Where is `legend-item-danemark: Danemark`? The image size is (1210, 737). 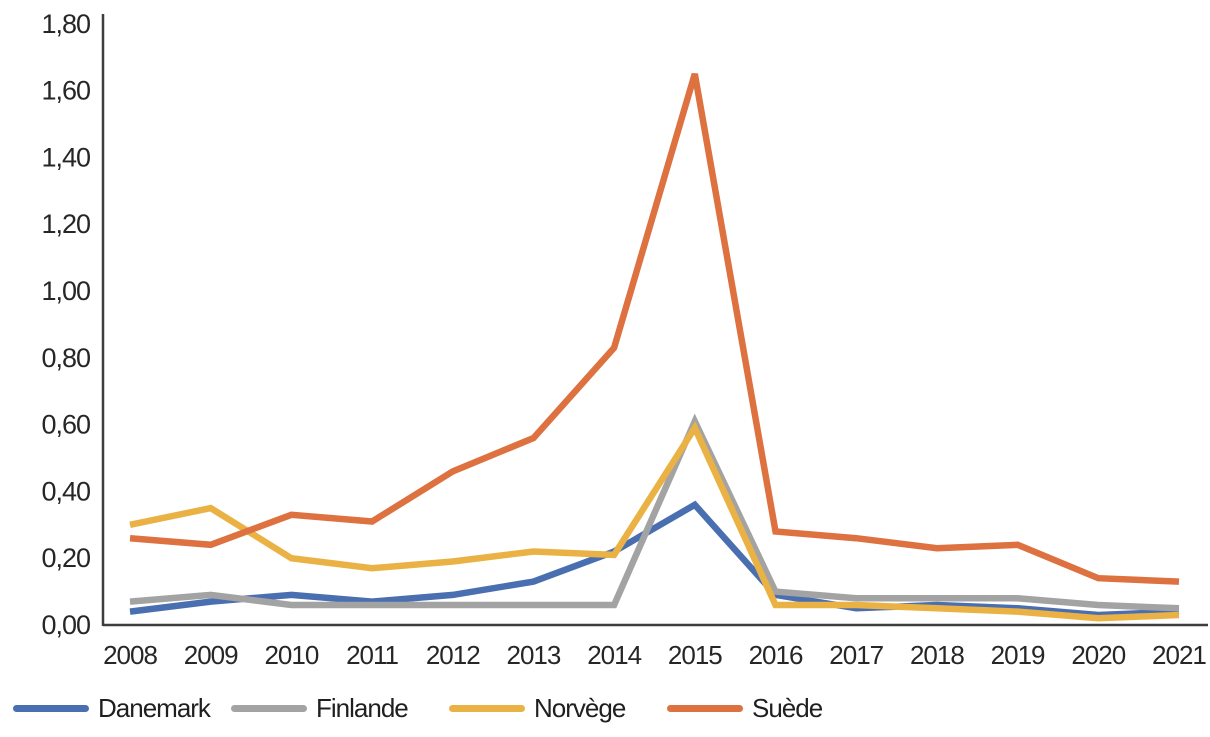 legend-item-danemark: Danemark is located at coordinates (122, 708).